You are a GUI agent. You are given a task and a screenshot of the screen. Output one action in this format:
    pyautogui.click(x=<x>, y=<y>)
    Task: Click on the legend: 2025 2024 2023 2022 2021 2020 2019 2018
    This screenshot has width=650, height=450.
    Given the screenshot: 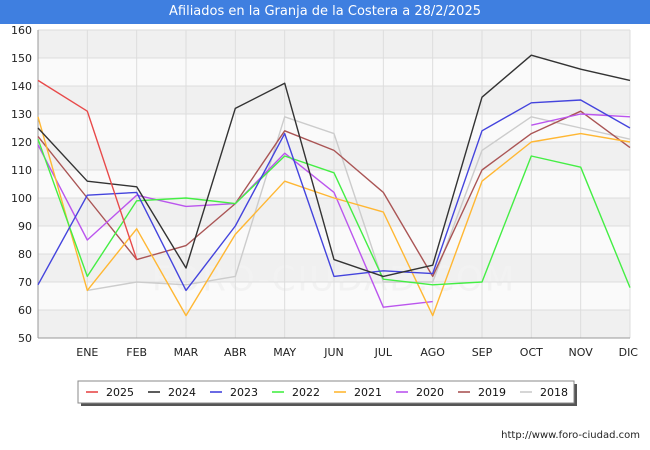 What is the action you would take?
    pyautogui.click(x=327, y=393)
    